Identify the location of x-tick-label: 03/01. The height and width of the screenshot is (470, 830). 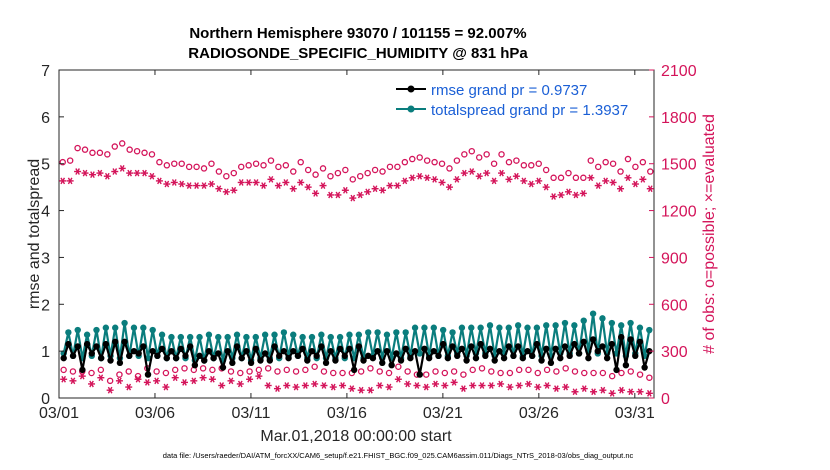
(59, 413).